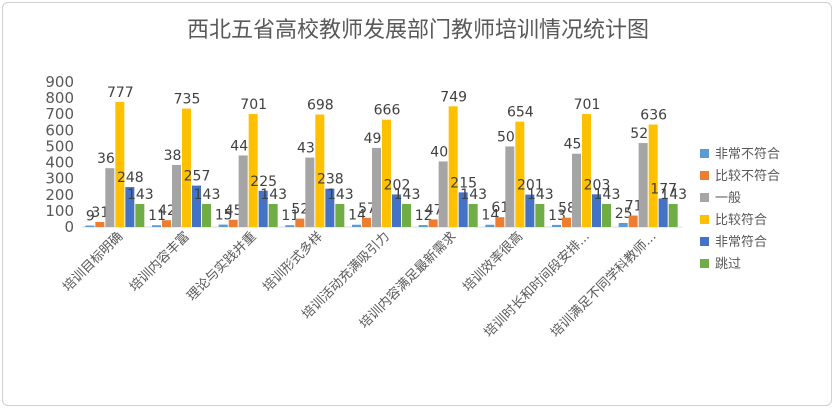 Image resolution: width=836 pixels, height=410 pixels. Describe the element at coordinates (59, 146) in the screenshot. I see `y-tick-label: 500` at that location.